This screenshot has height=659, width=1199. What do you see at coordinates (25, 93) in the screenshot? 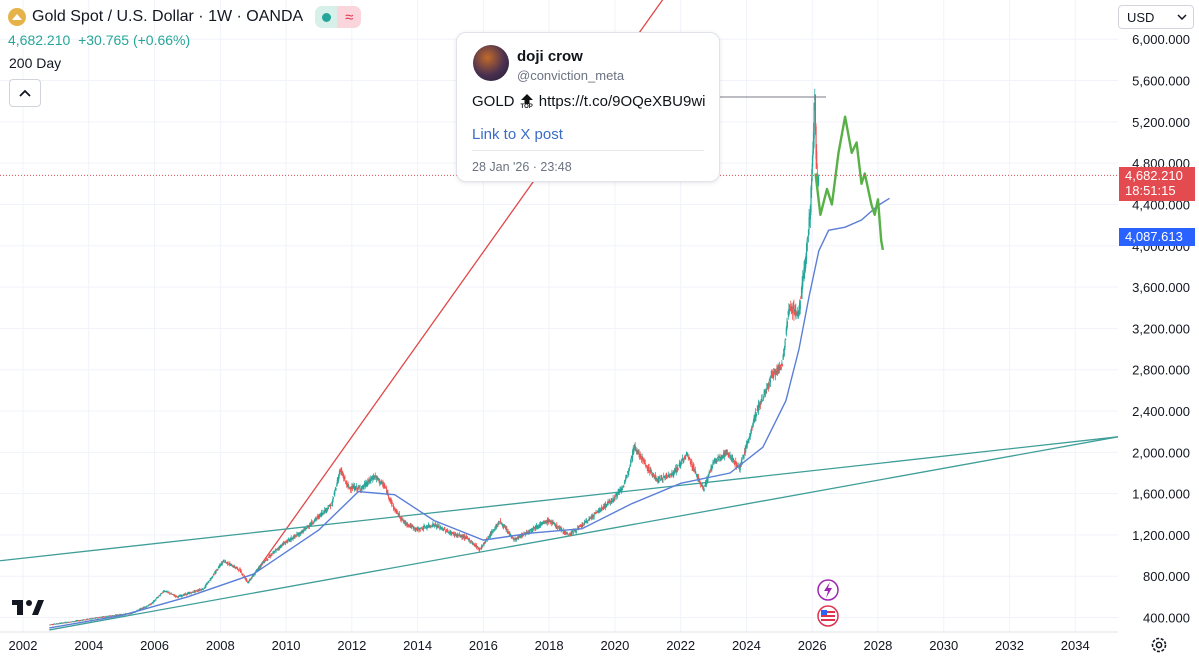
I see `collapse-legend-button` at bounding box center [25, 93].